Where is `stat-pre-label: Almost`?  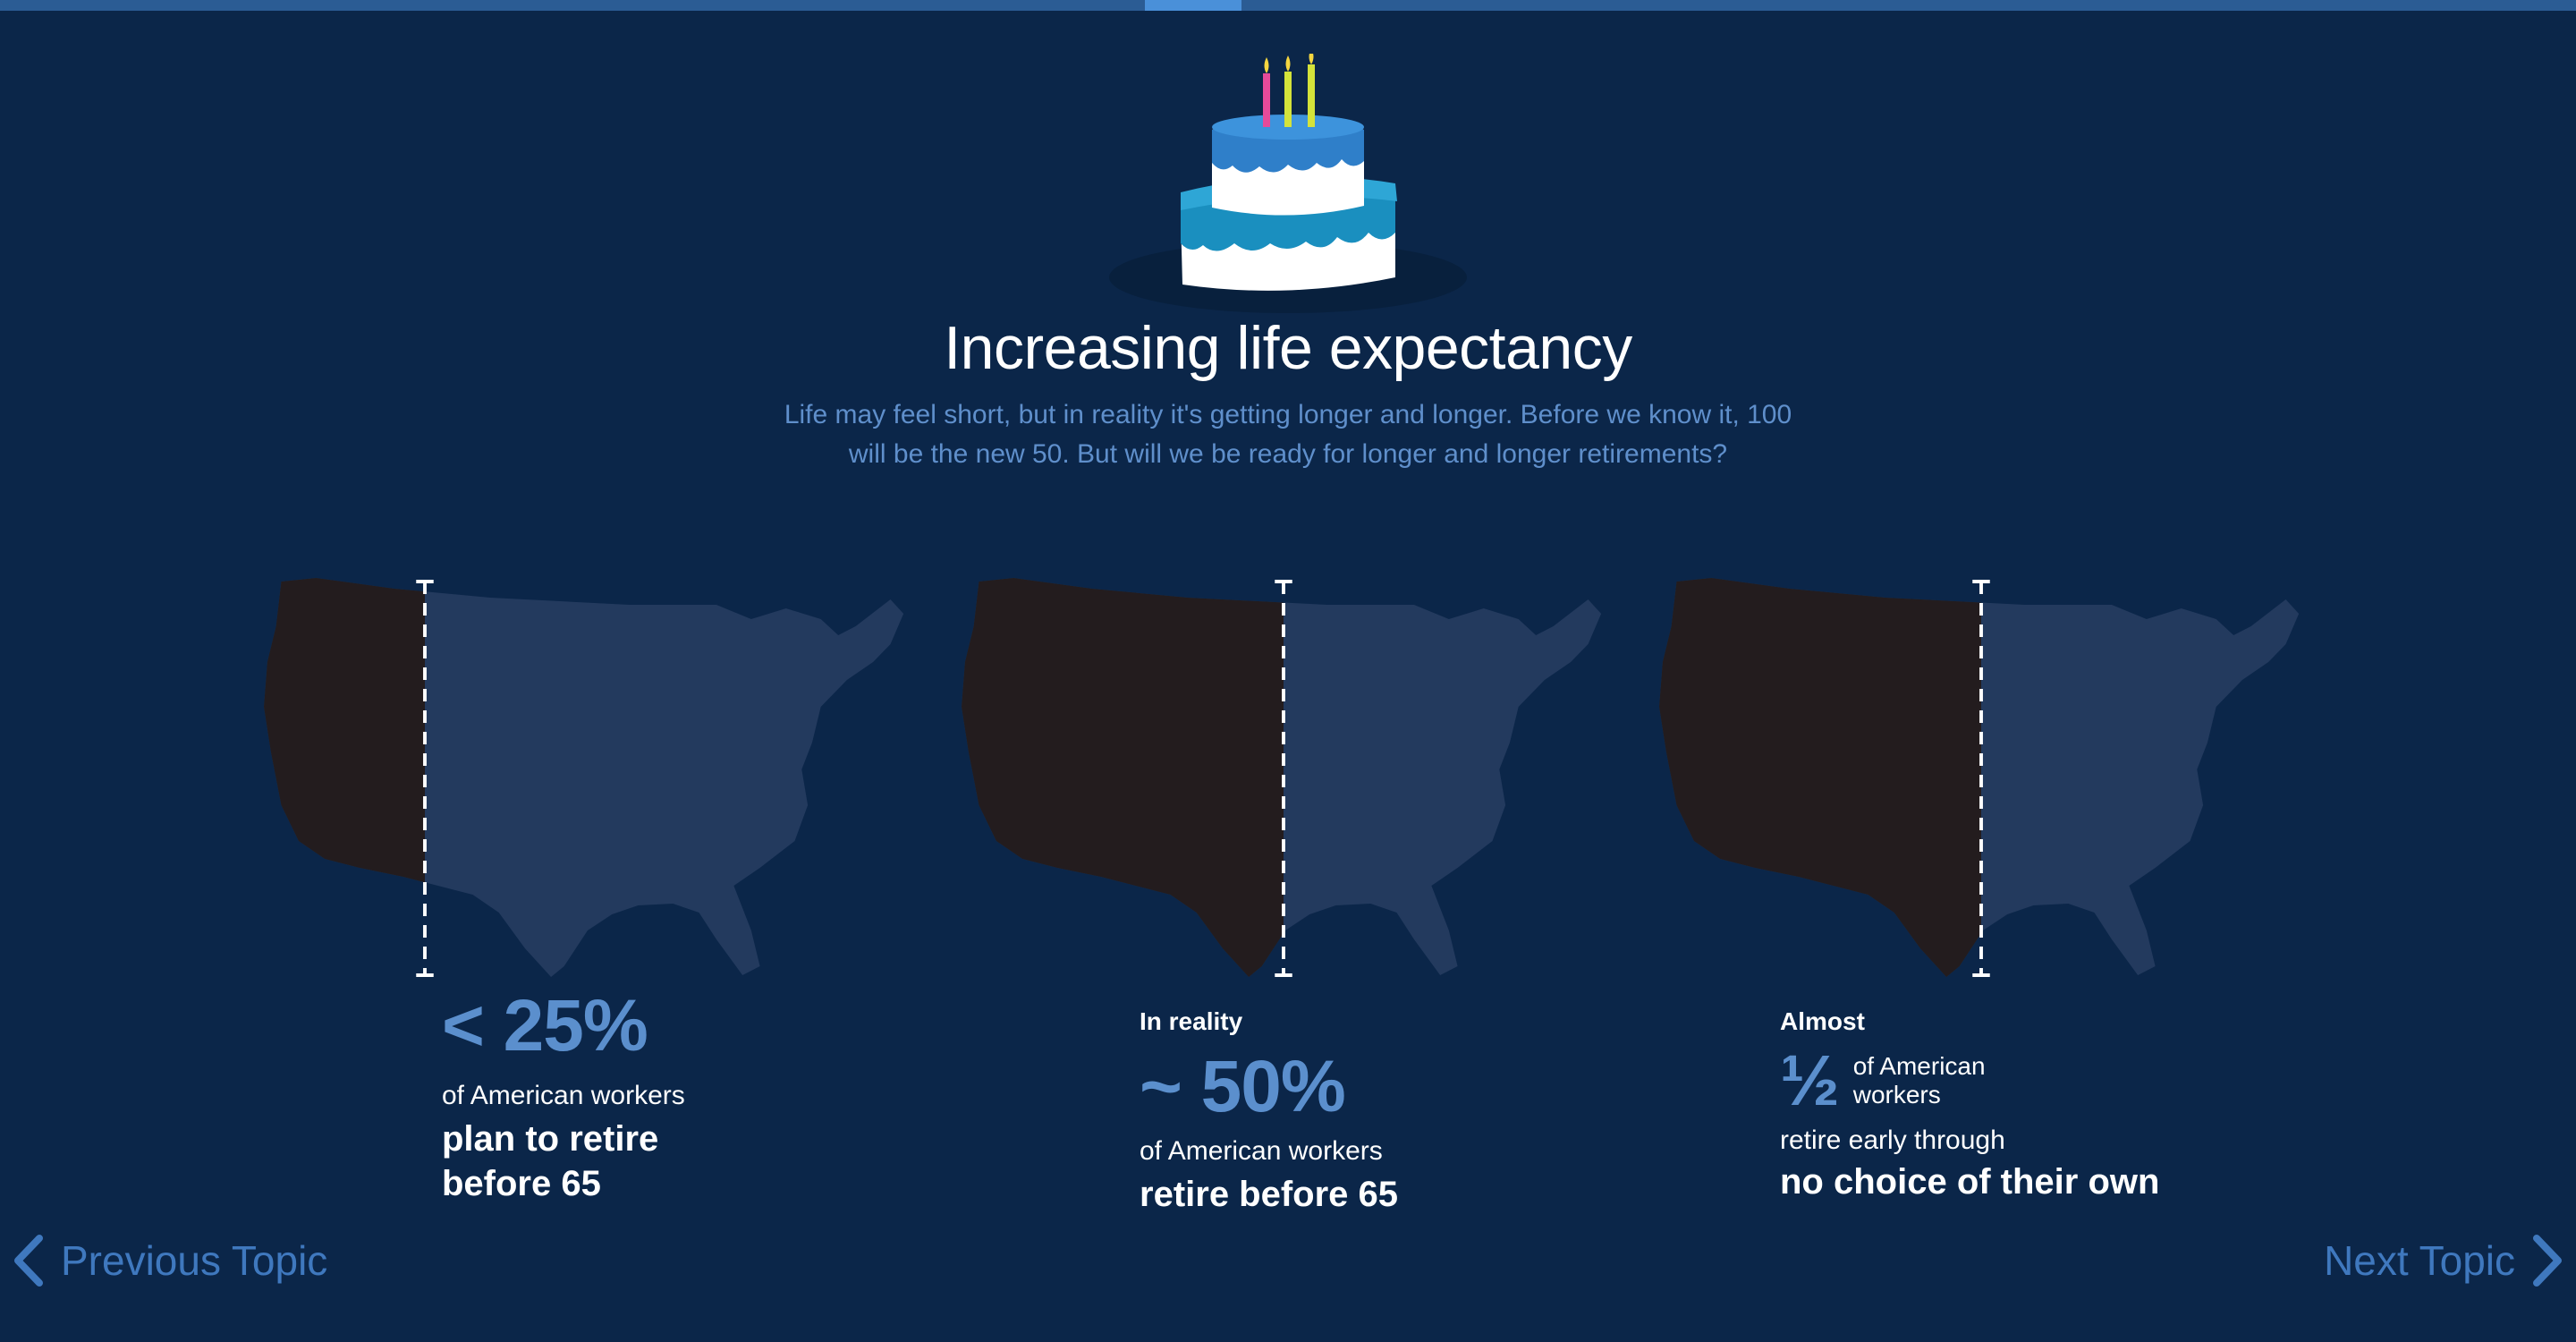
stat-pre-label: Almost is located at coordinates (1822, 1021).